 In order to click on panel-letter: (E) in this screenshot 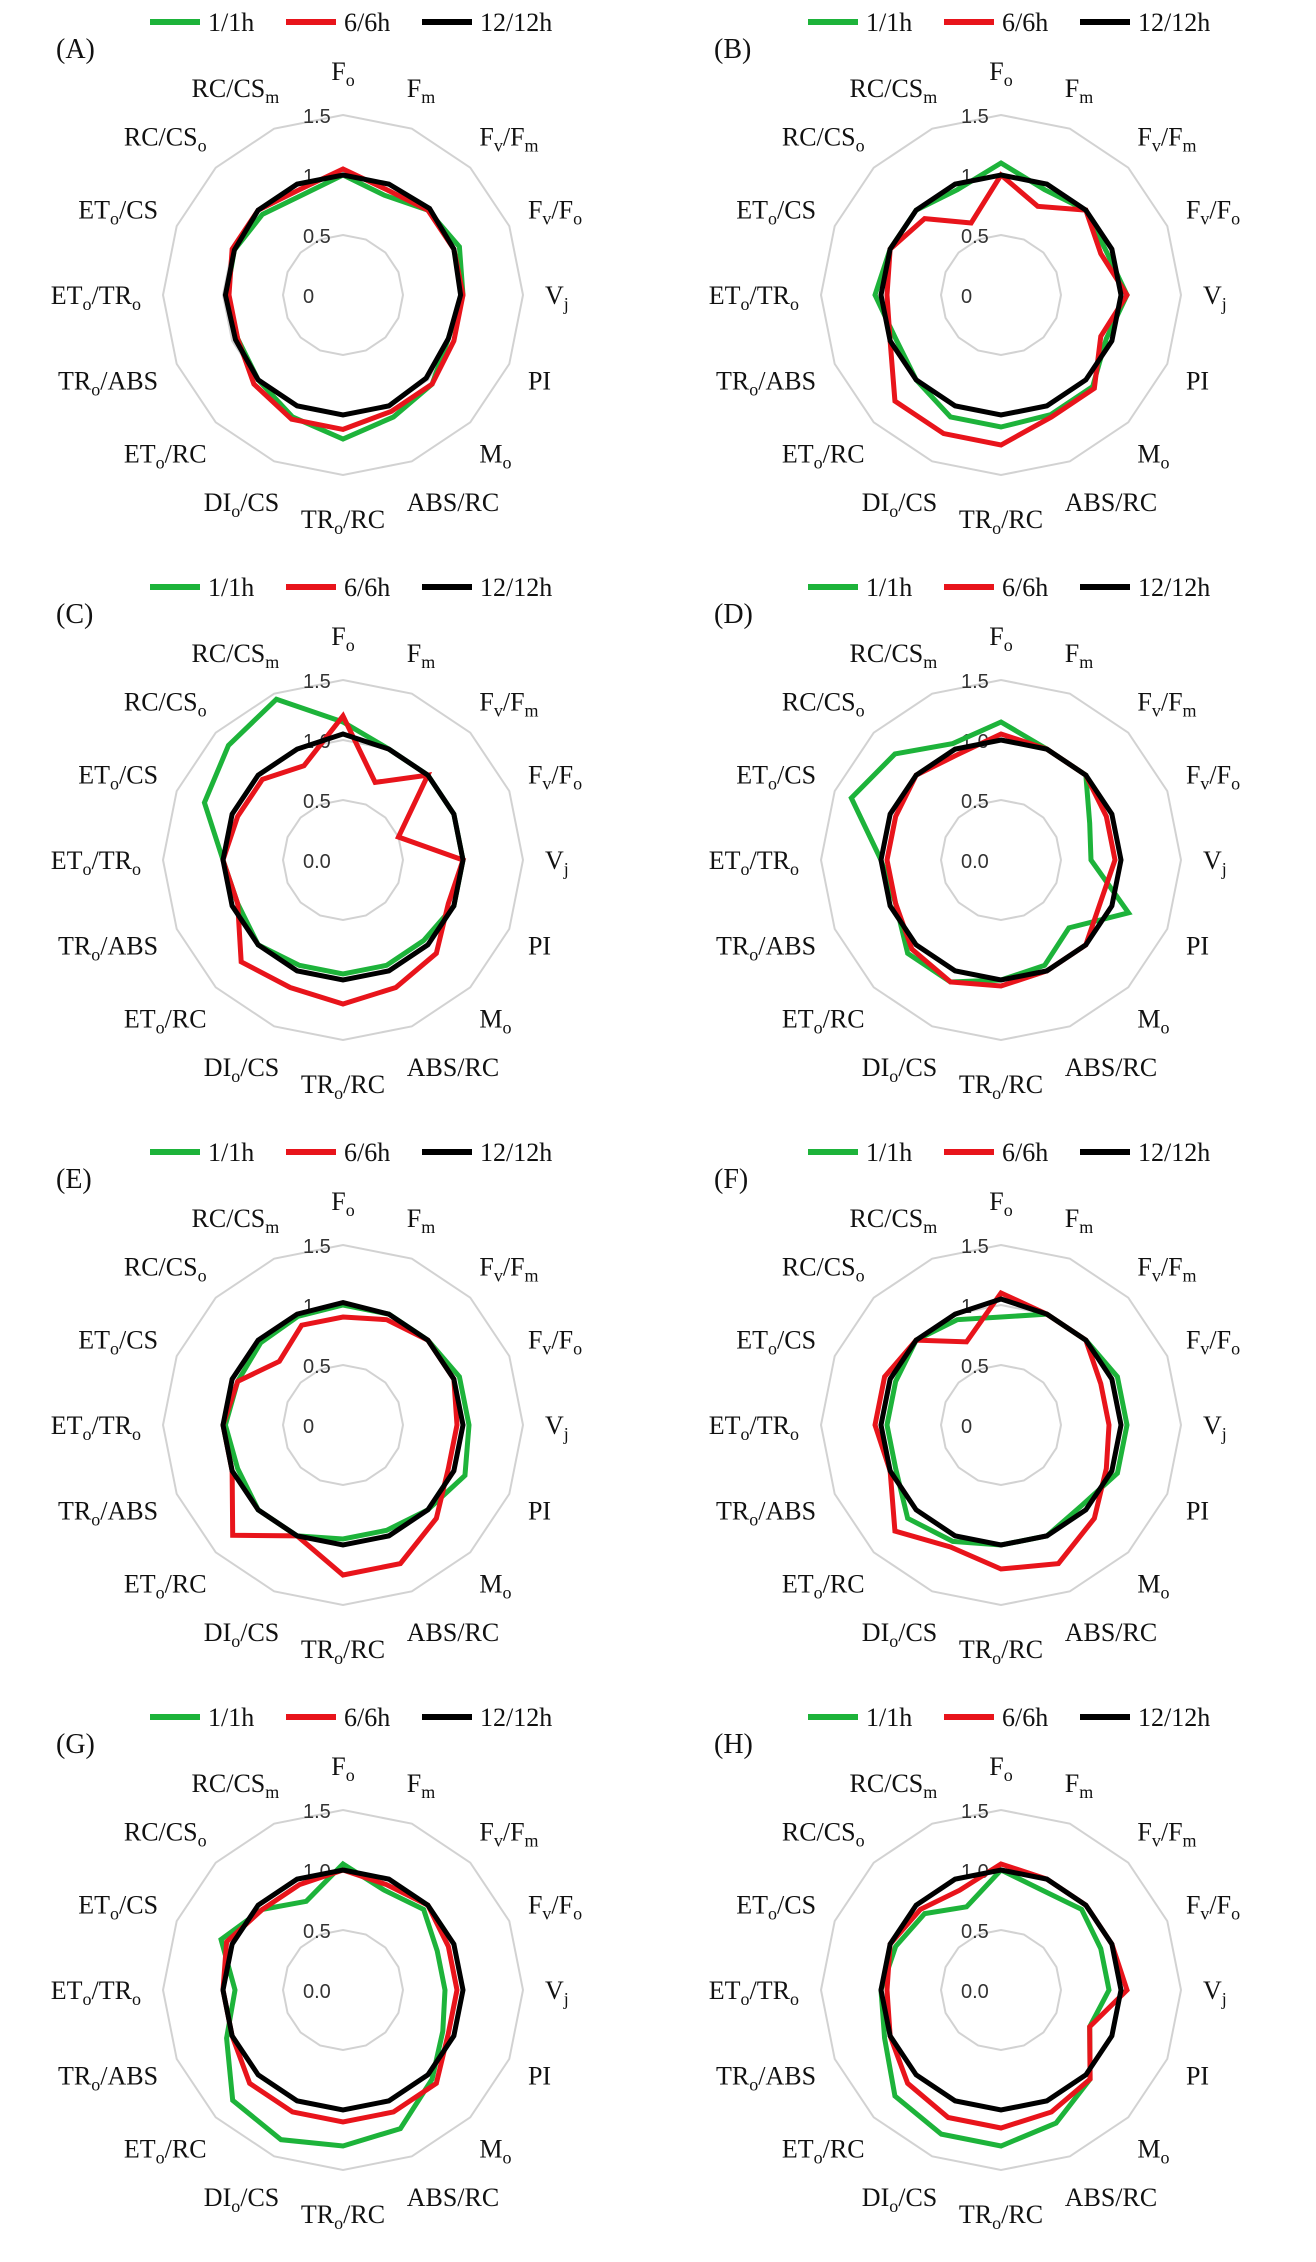, I will do `click(74, 1179)`.